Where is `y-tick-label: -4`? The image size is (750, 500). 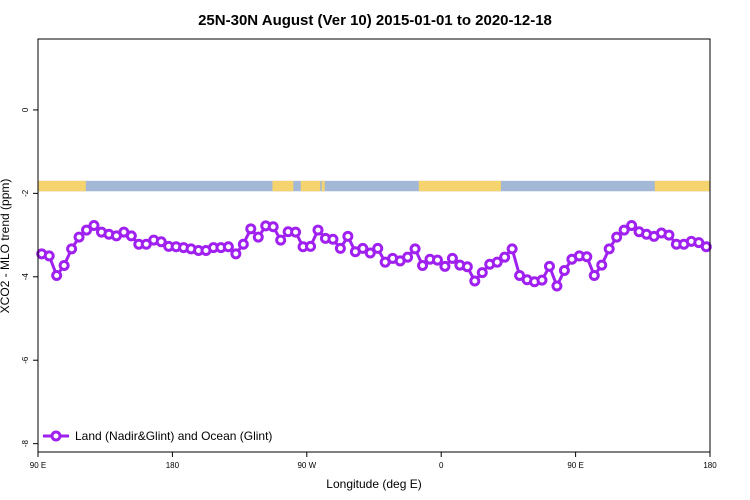
y-tick-label: -4 is located at coordinates (25, 277).